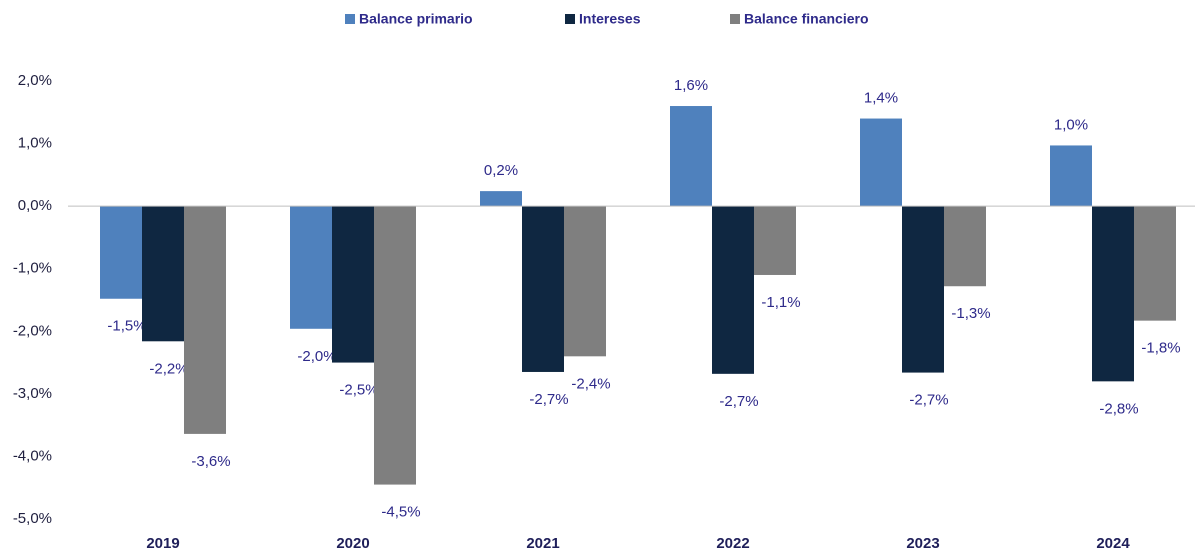  Describe the element at coordinates (35, 205) in the screenshot. I see `y-tick-label: 0,0%` at that location.